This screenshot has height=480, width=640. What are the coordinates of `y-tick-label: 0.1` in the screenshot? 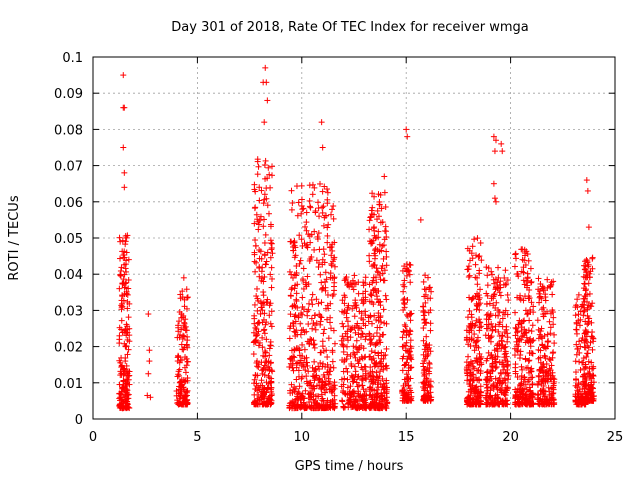 It's located at (72, 58).